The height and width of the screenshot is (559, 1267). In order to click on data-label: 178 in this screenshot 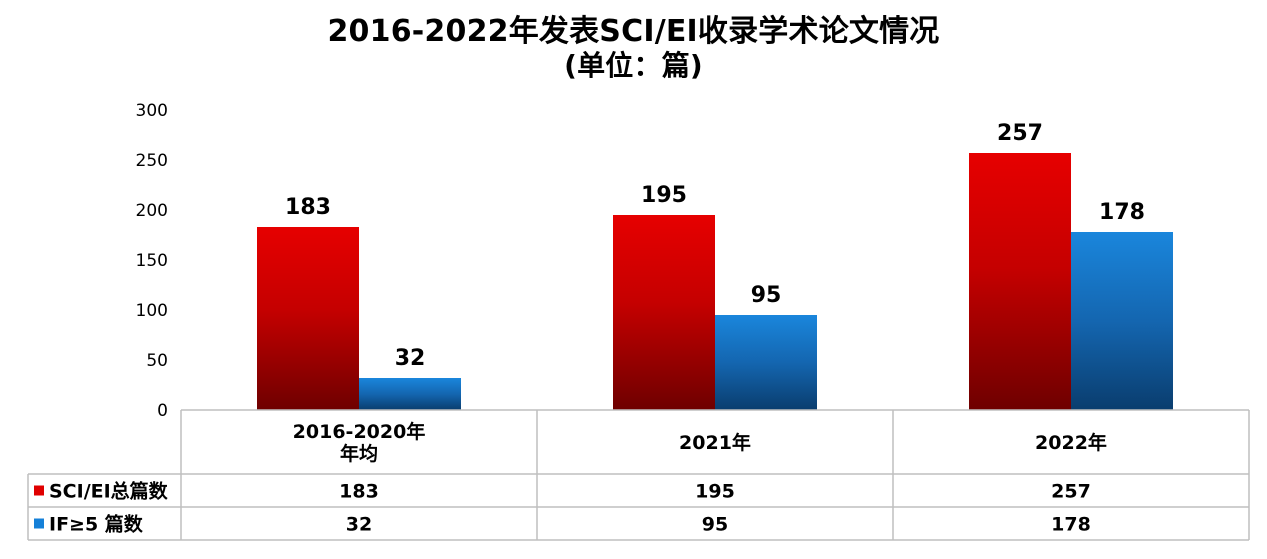, I will do `click(1122, 212)`.